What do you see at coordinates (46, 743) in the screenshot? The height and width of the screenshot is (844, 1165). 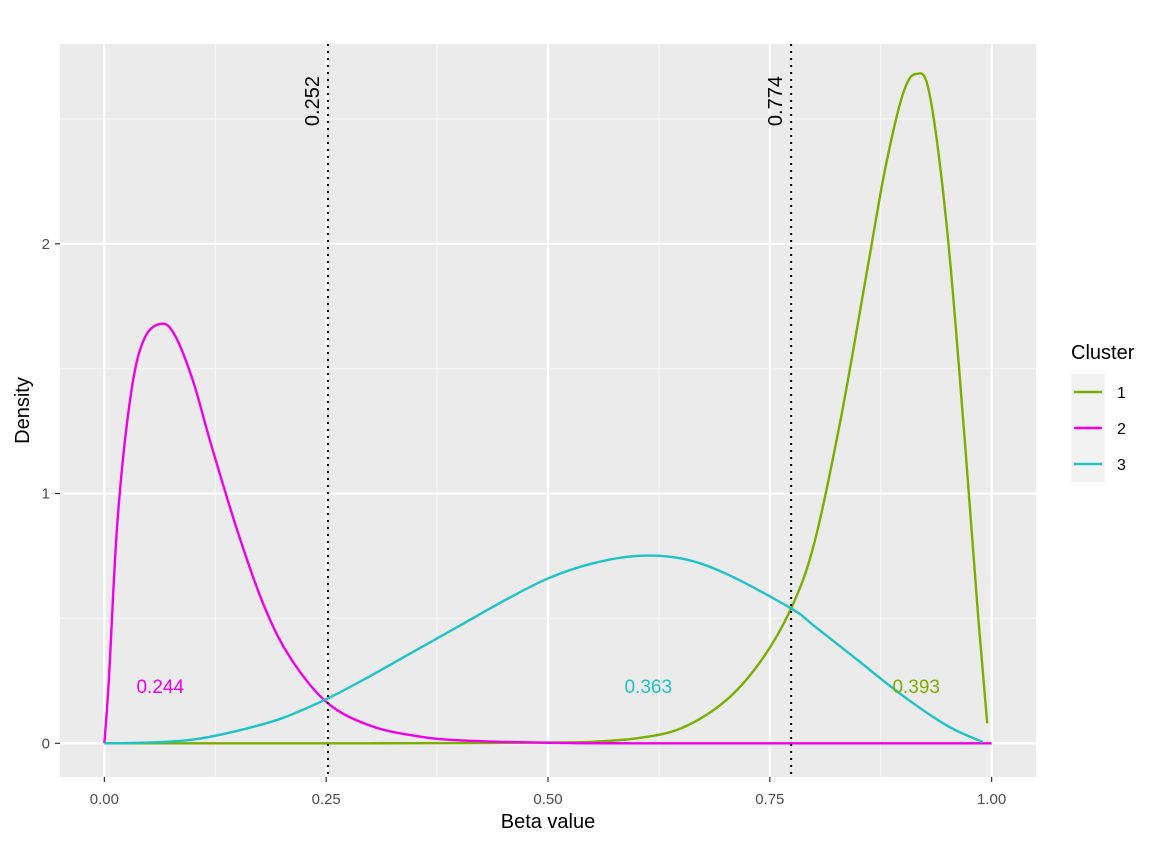 I see `y-tick-label: 0` at bounding box center [46, 743].